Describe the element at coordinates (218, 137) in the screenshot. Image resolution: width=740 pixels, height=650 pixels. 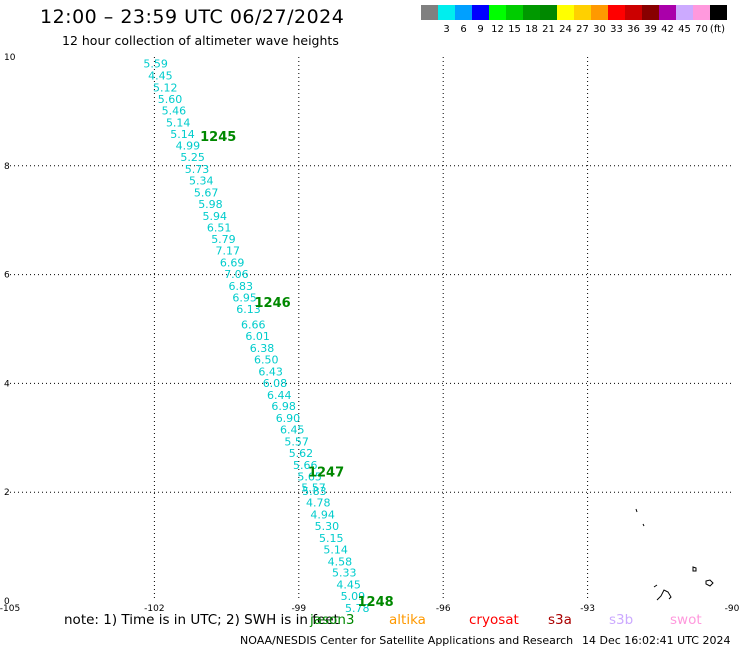
I see `time-annotation: 1245` at that location.